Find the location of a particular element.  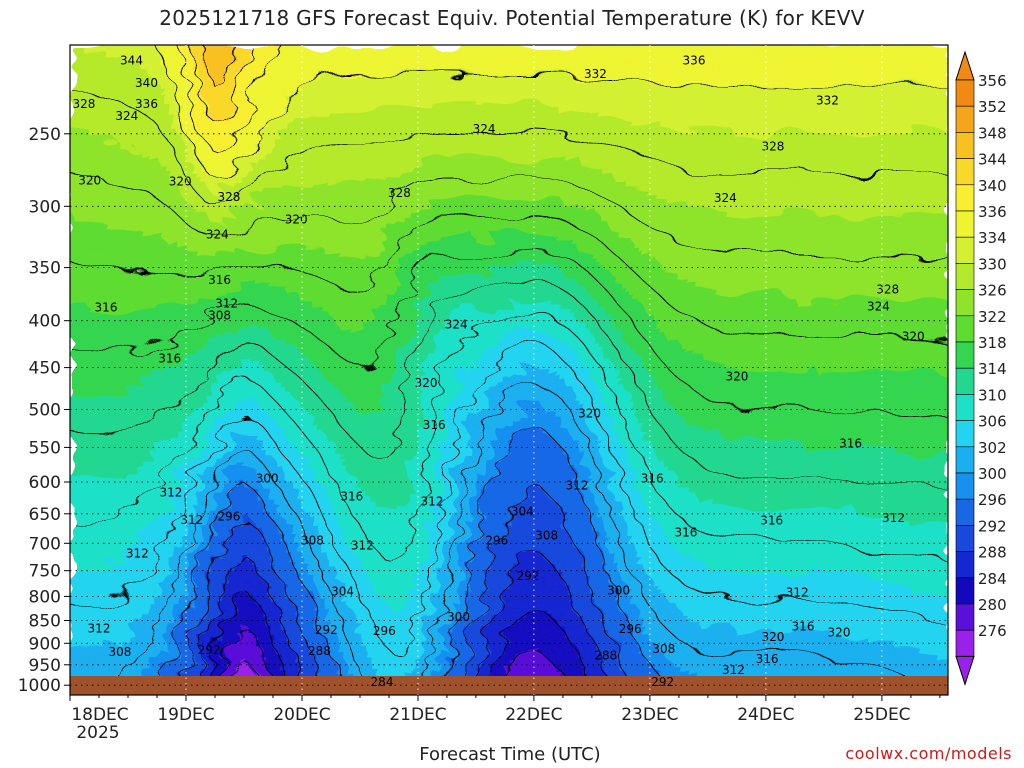

contour-label: 344 is located at coordinates (131, 61).